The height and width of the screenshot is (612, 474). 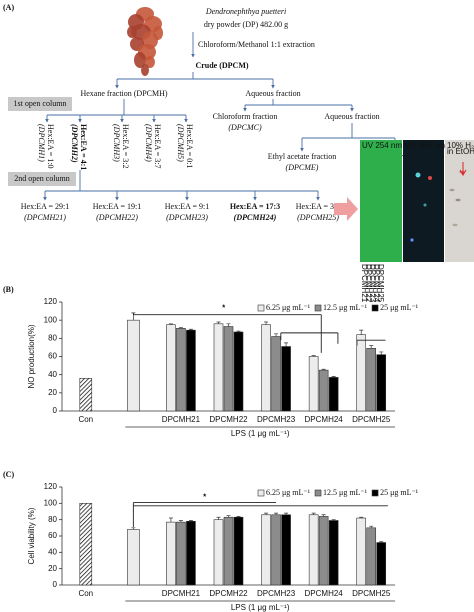 I want to click on y-tick-label: 20, so click(x=52, y=568).